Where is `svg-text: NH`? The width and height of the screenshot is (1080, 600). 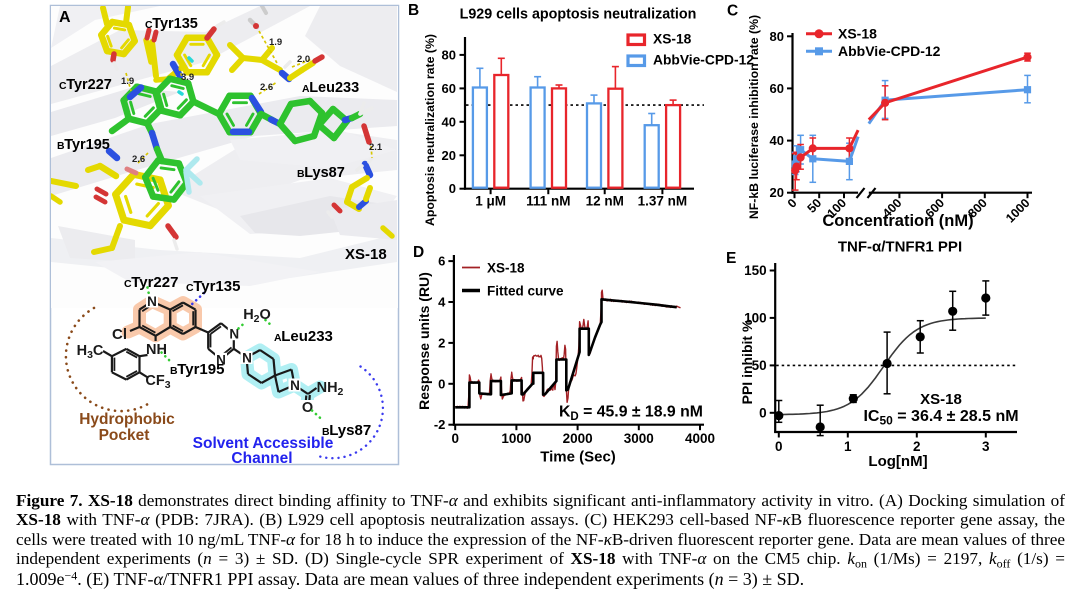 svg-text: NH is located at coordinates (156, 350).